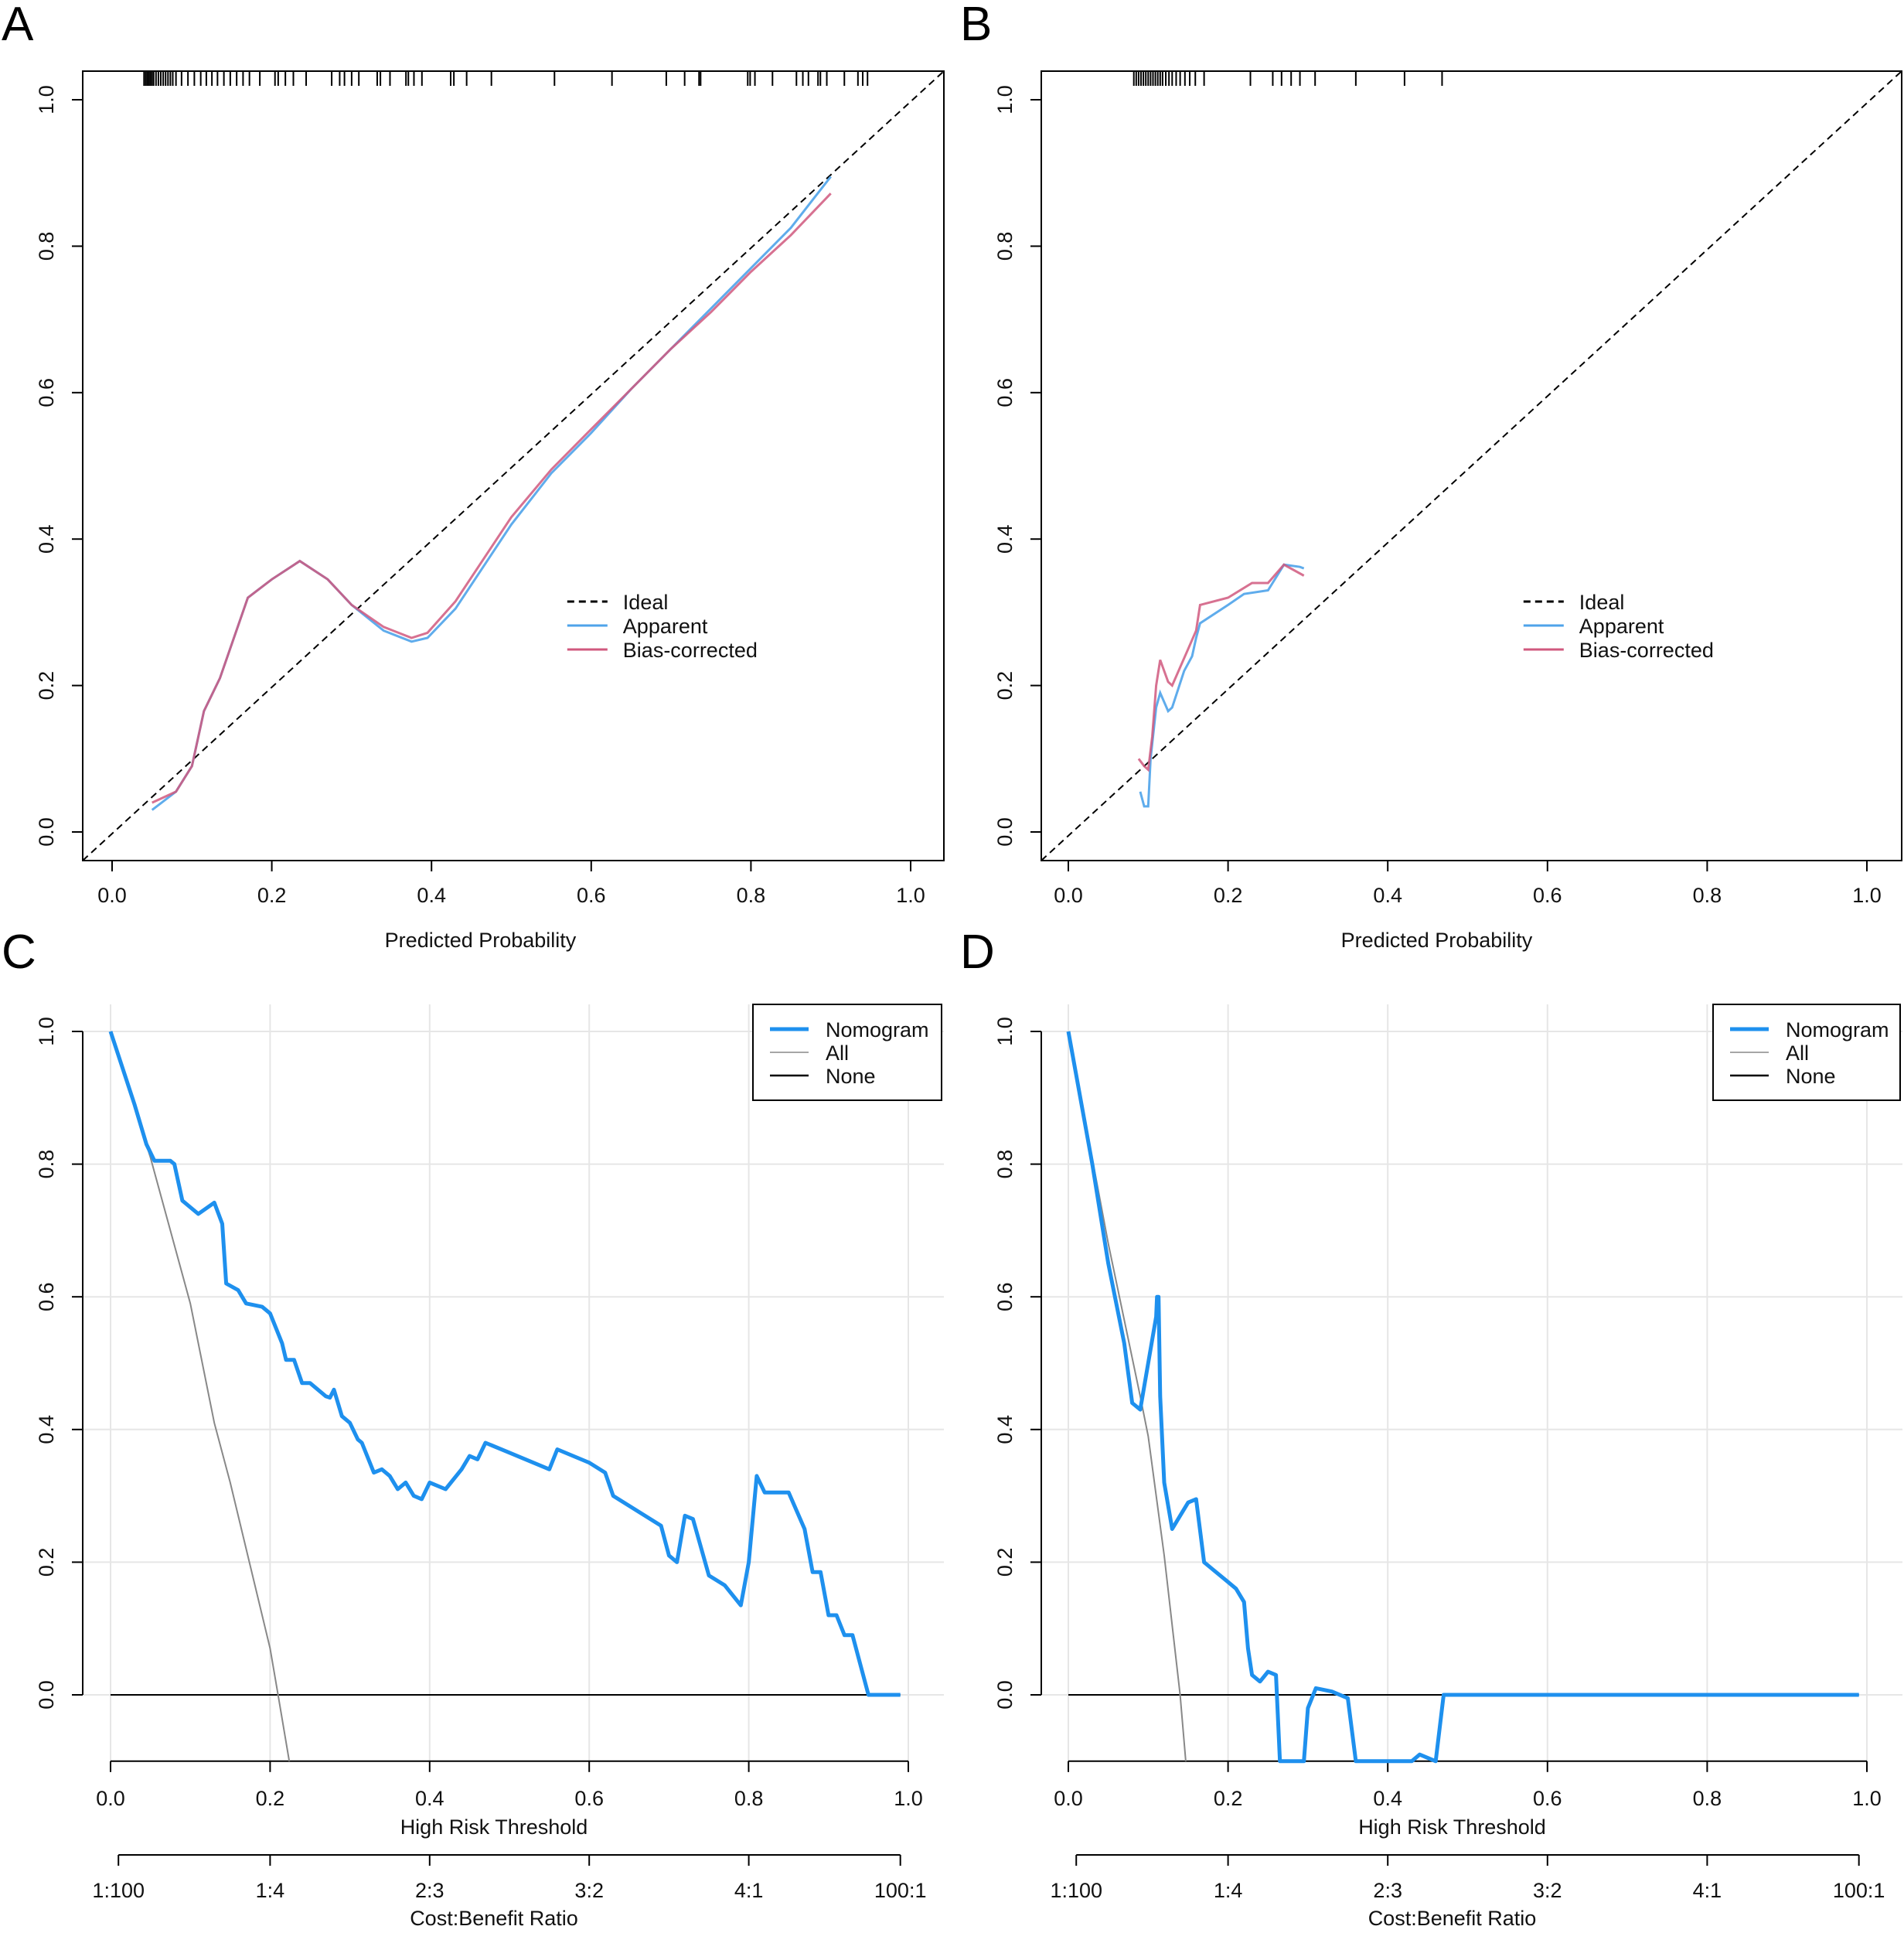 The width and height of the screenshot is (1904, 1933). What do you see at coordinates (19, 952) in the screenshot?
I see `panel-letter: C` at bounding box center [19, 952].